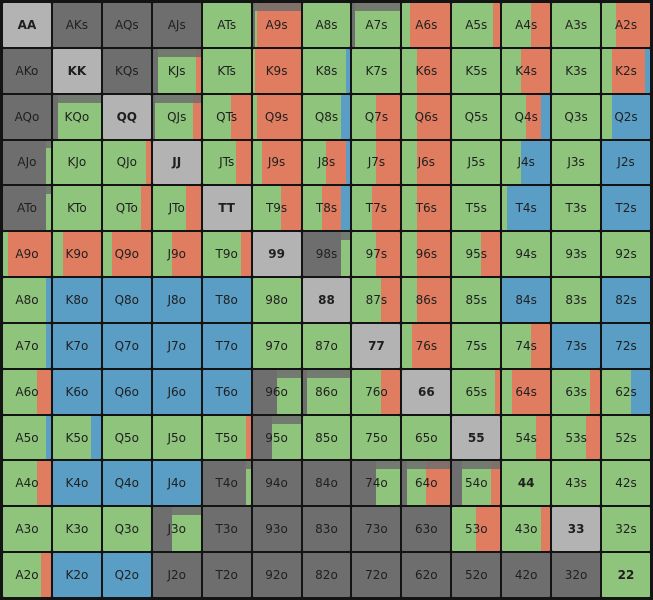 The image size is (653, 600). Describe the element at coordinates (326, 162) in the screenshot. I see `hand-cell-j8s: J8s` at that location.